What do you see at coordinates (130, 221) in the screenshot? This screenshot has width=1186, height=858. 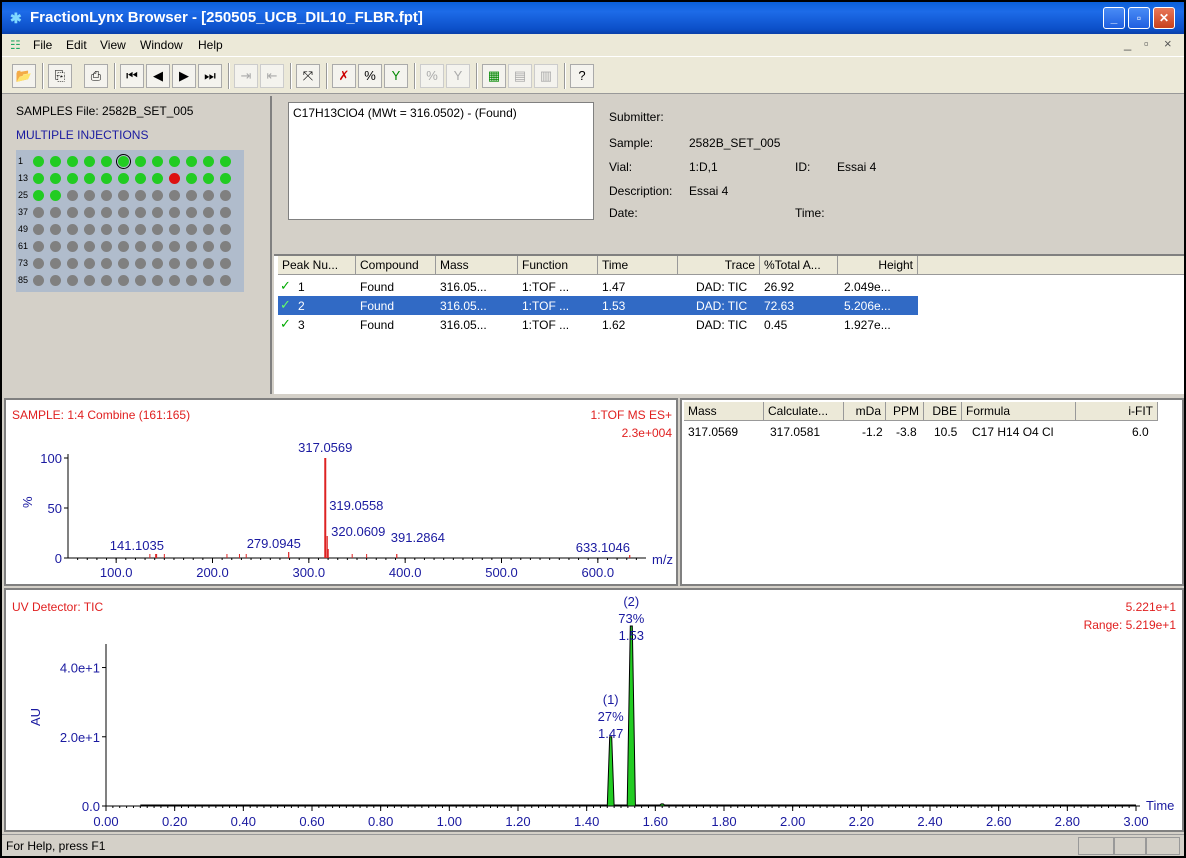 I see `sample-plate: 1 13 25 37 49 61 73 85` at bounding box center [130, 221].